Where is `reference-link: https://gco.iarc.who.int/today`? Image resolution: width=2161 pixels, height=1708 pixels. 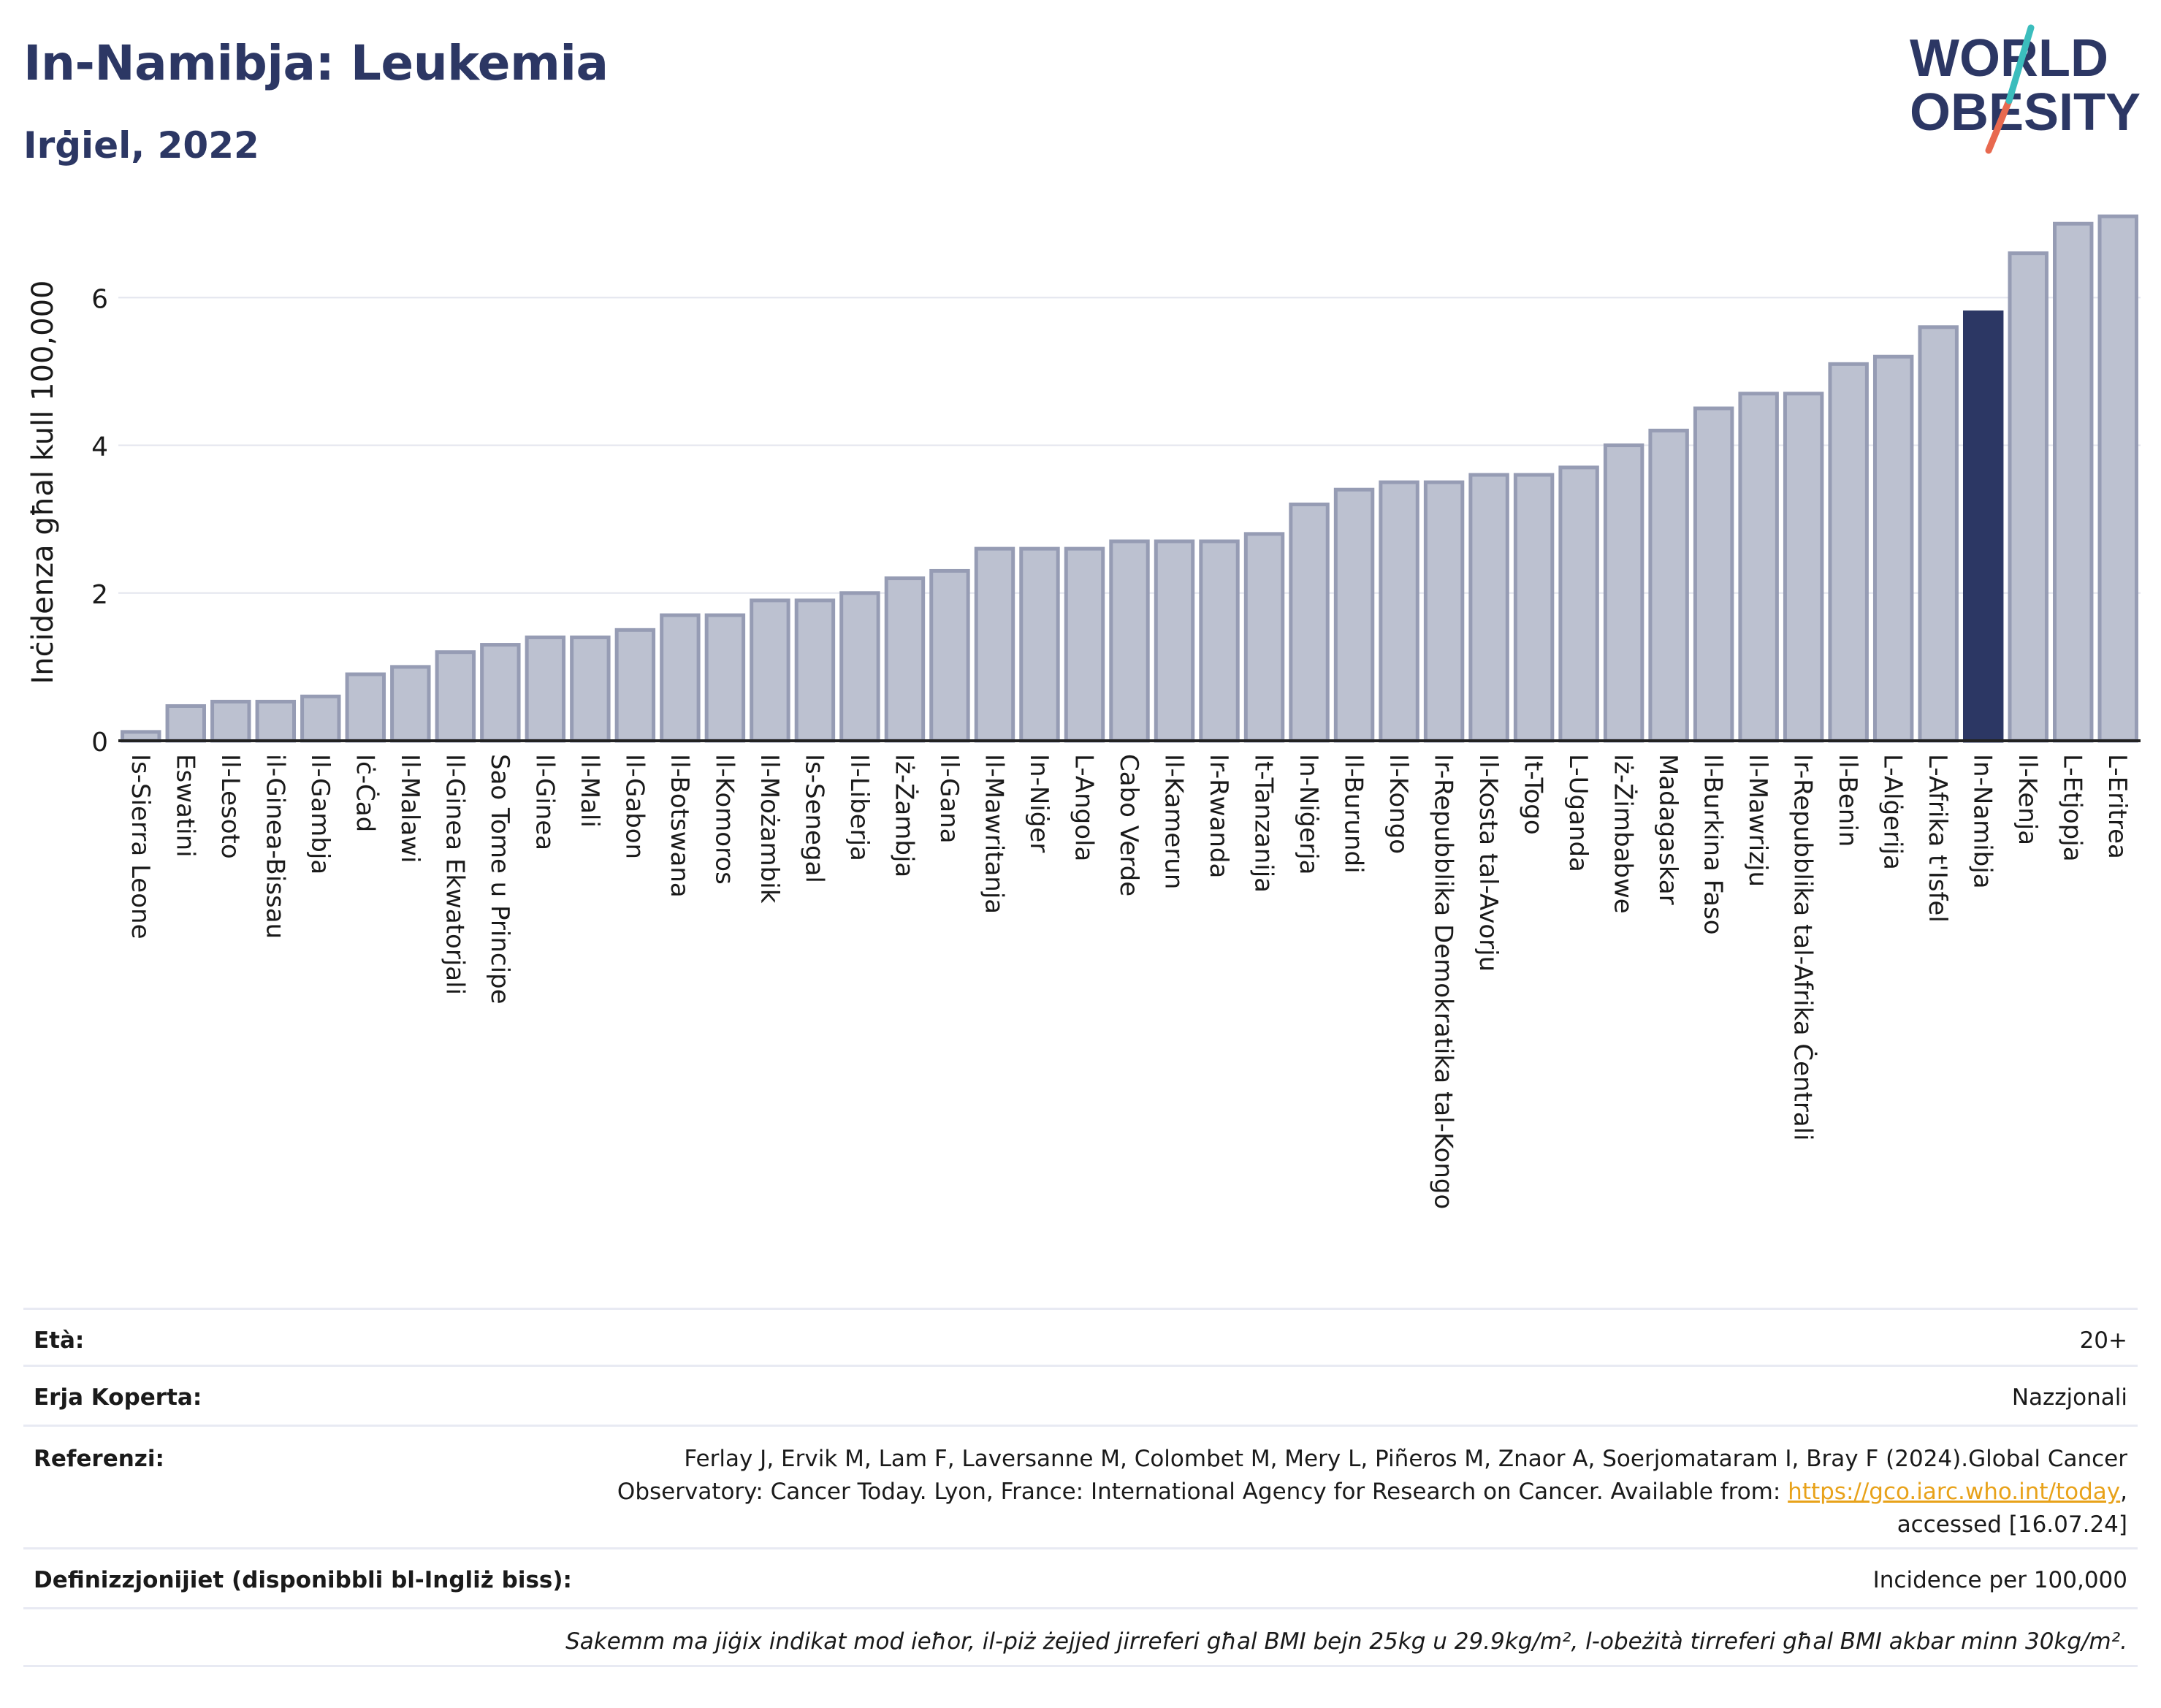
reference-link: https://gco.iarc.who.int/today is located at coordinates (1954, 1492).